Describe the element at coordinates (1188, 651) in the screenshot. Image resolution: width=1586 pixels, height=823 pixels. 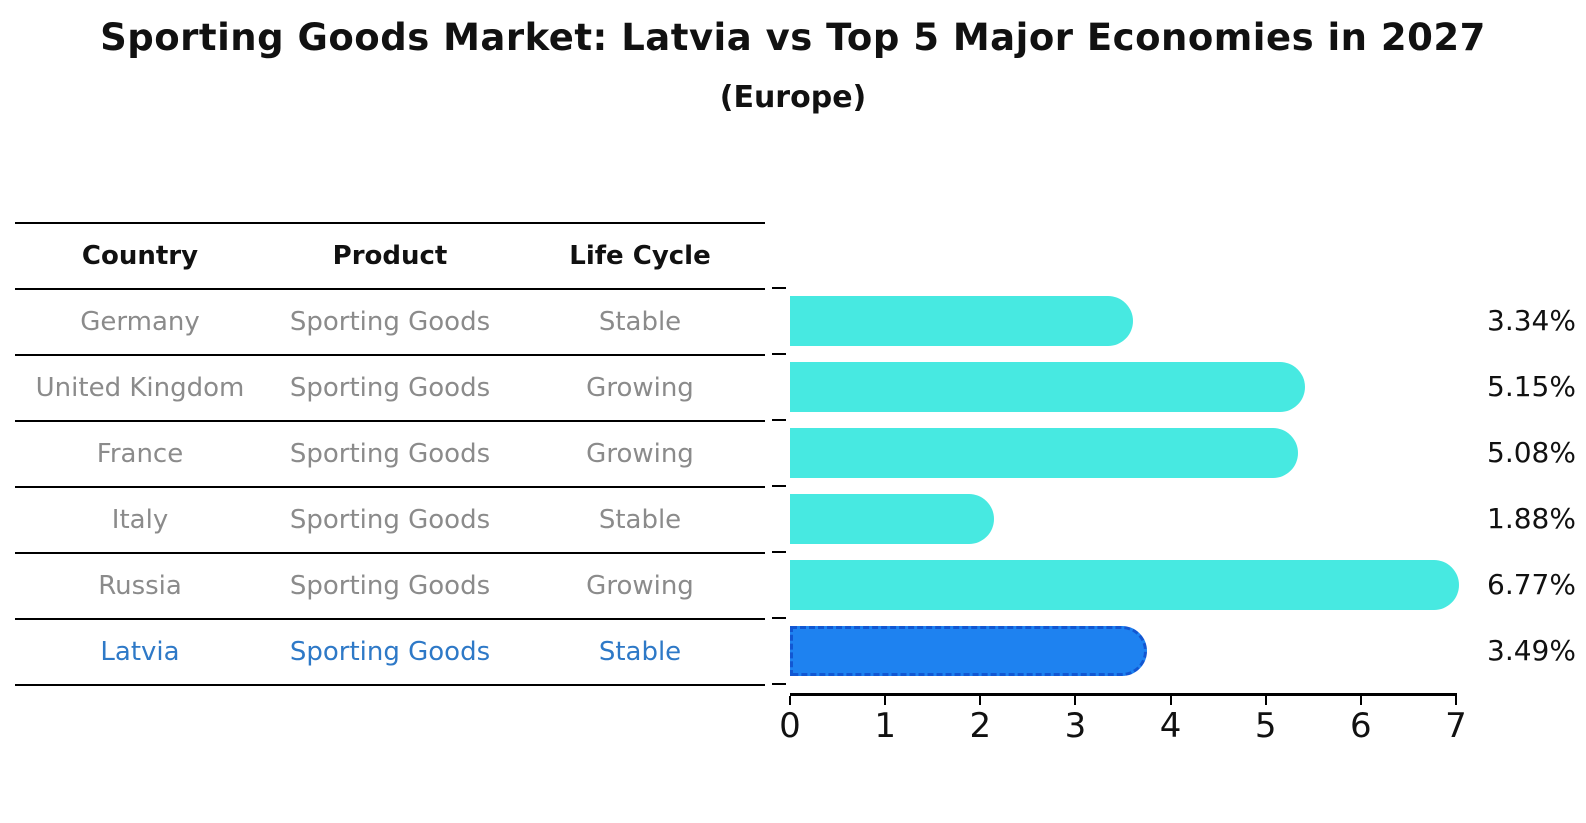
I see `bar-row: 3.49%` at that location.